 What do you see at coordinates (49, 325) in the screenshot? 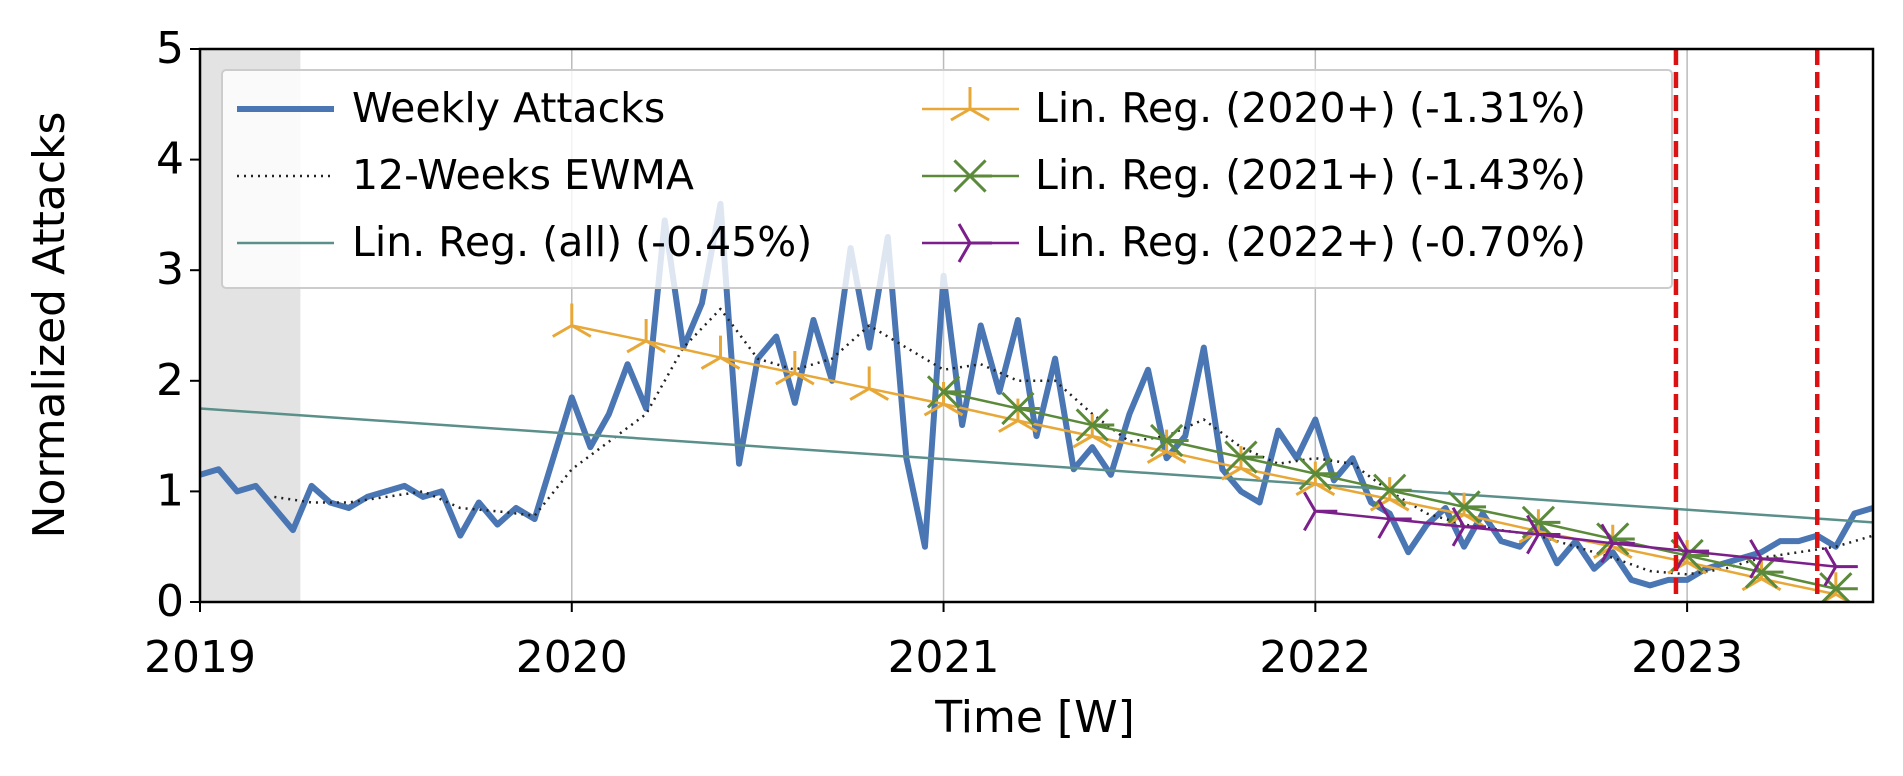
I see `y-axis-label: Normalized Attacks` at bounding box center [49, 325].